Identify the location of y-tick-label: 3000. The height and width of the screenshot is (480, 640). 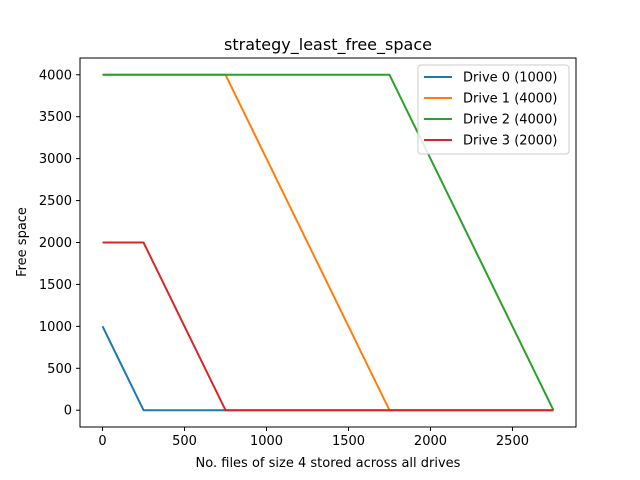
(55, 159).